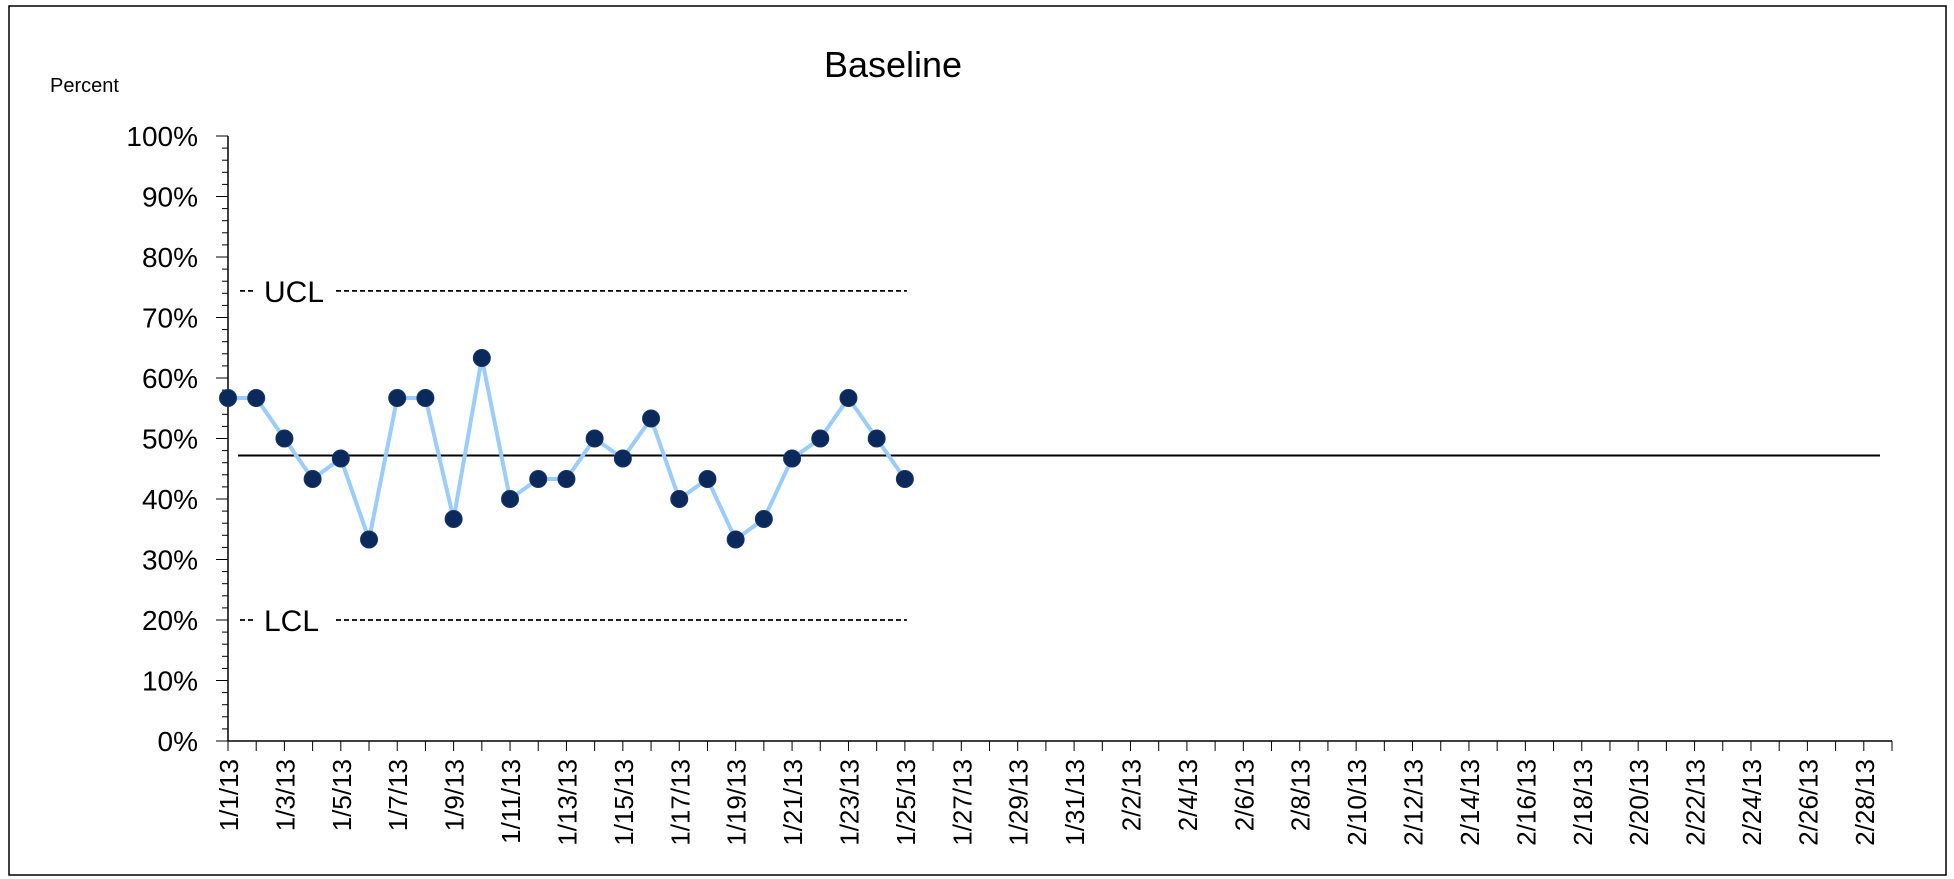 This screenshot has height=879, width=1954. I want to click on x-tick-label: 1/29/13, so click(1019, 802).